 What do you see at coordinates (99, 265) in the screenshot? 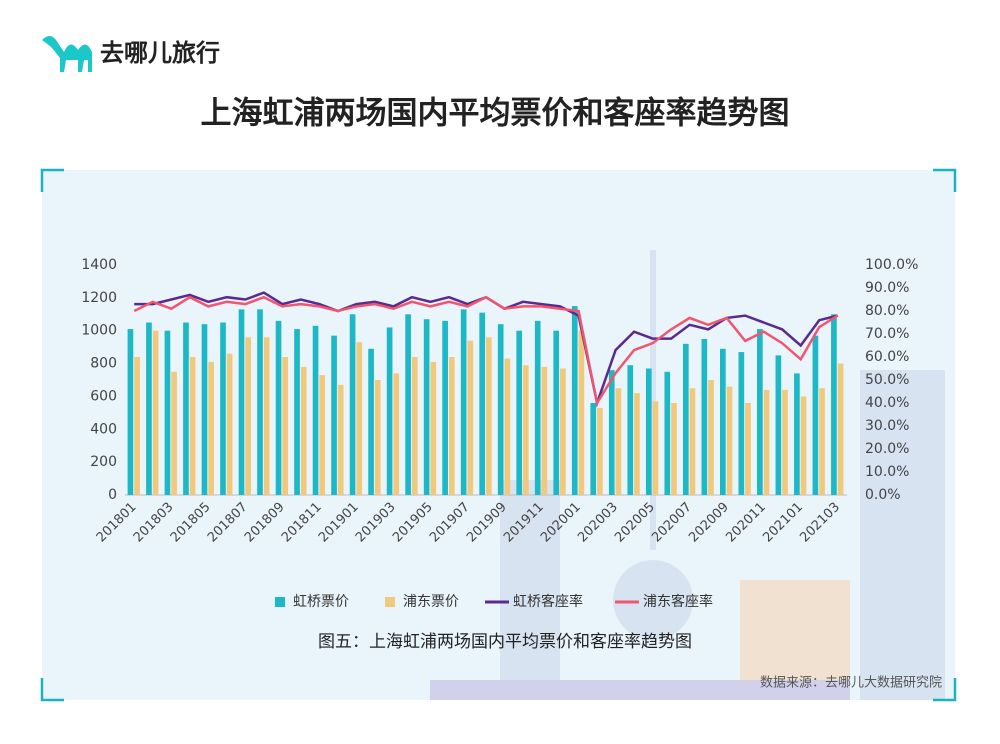
I see `y-tick-label: 1400` at bounding box center [99, 265].